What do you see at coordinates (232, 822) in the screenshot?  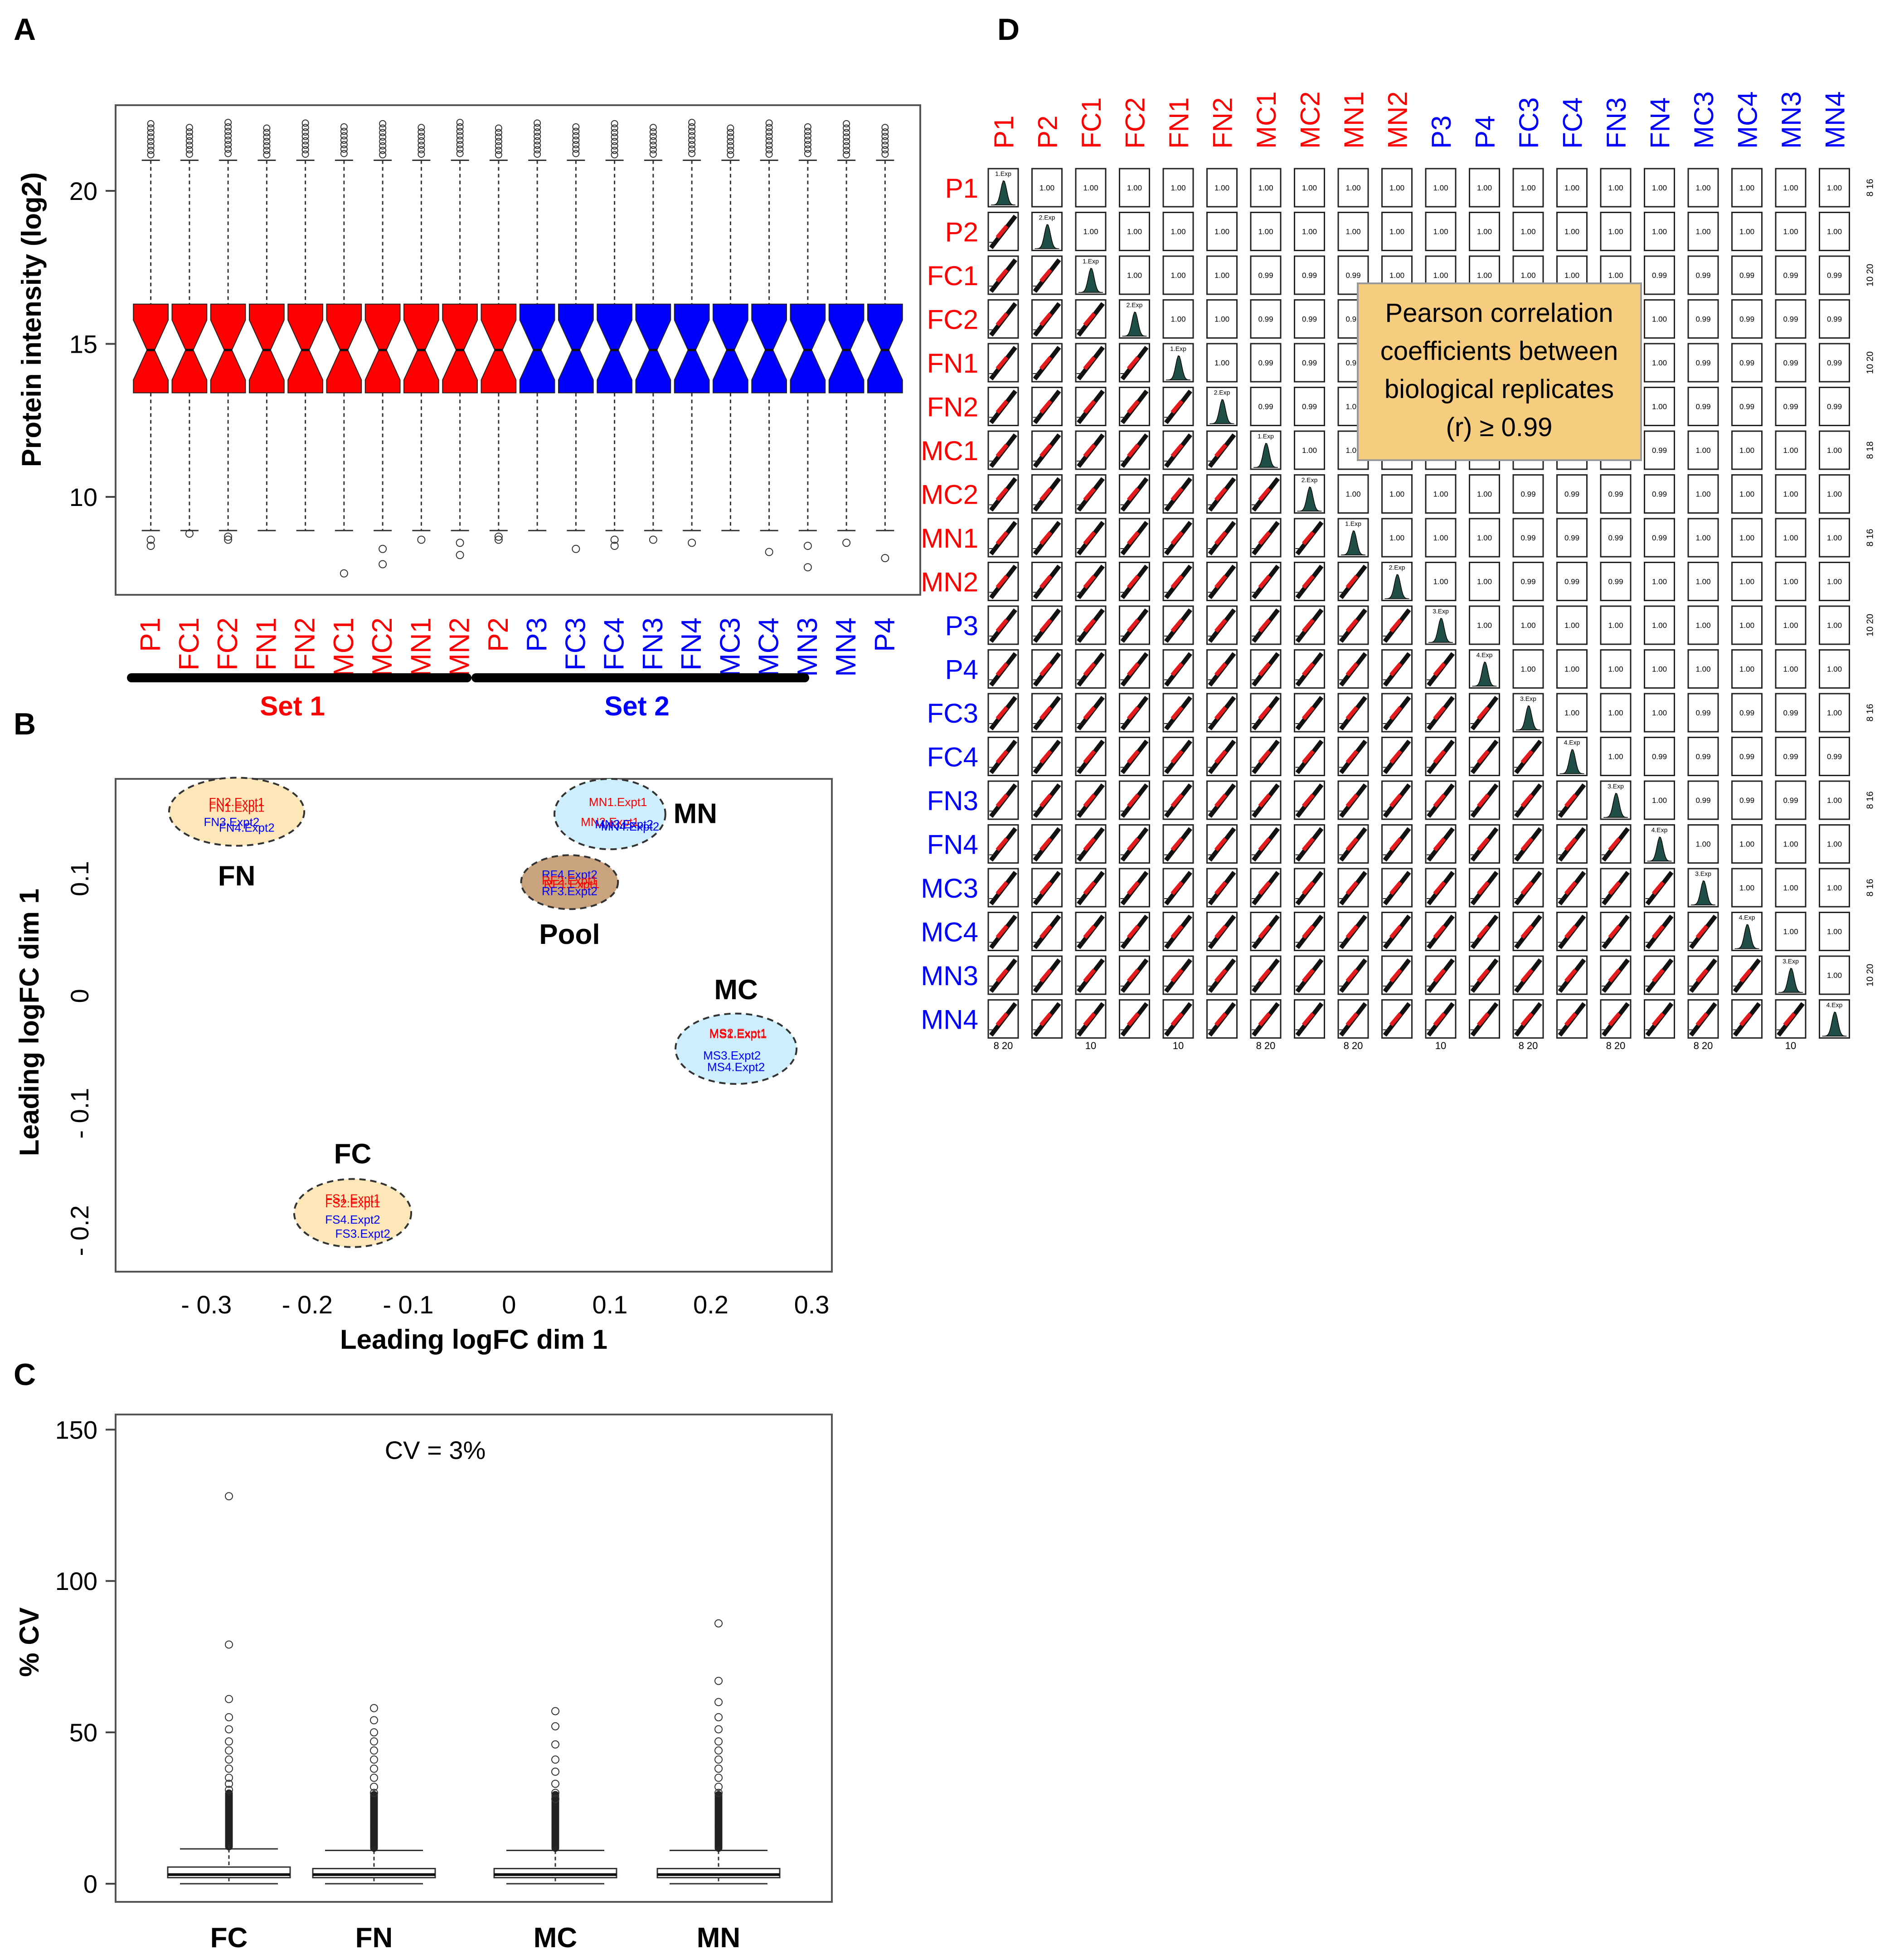 I see `sample-point-label: FN3.Expt2` at bounding box center [232, 822].